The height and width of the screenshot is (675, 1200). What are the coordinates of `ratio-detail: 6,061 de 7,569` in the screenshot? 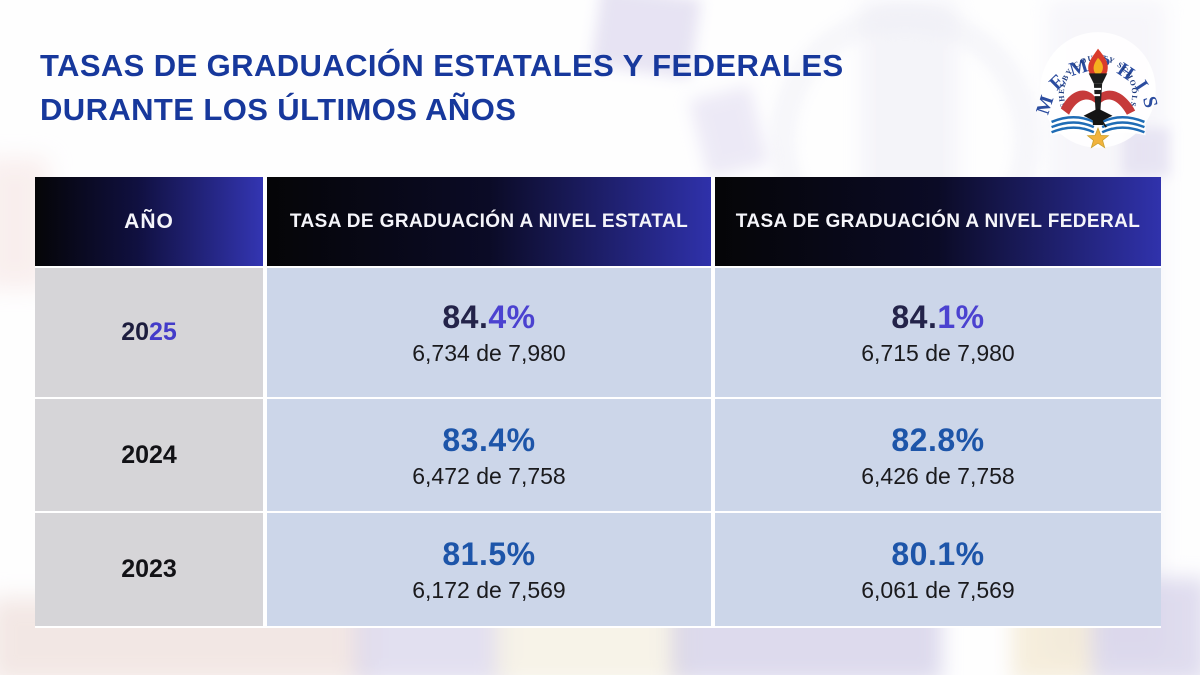 It's located at (938, 590).